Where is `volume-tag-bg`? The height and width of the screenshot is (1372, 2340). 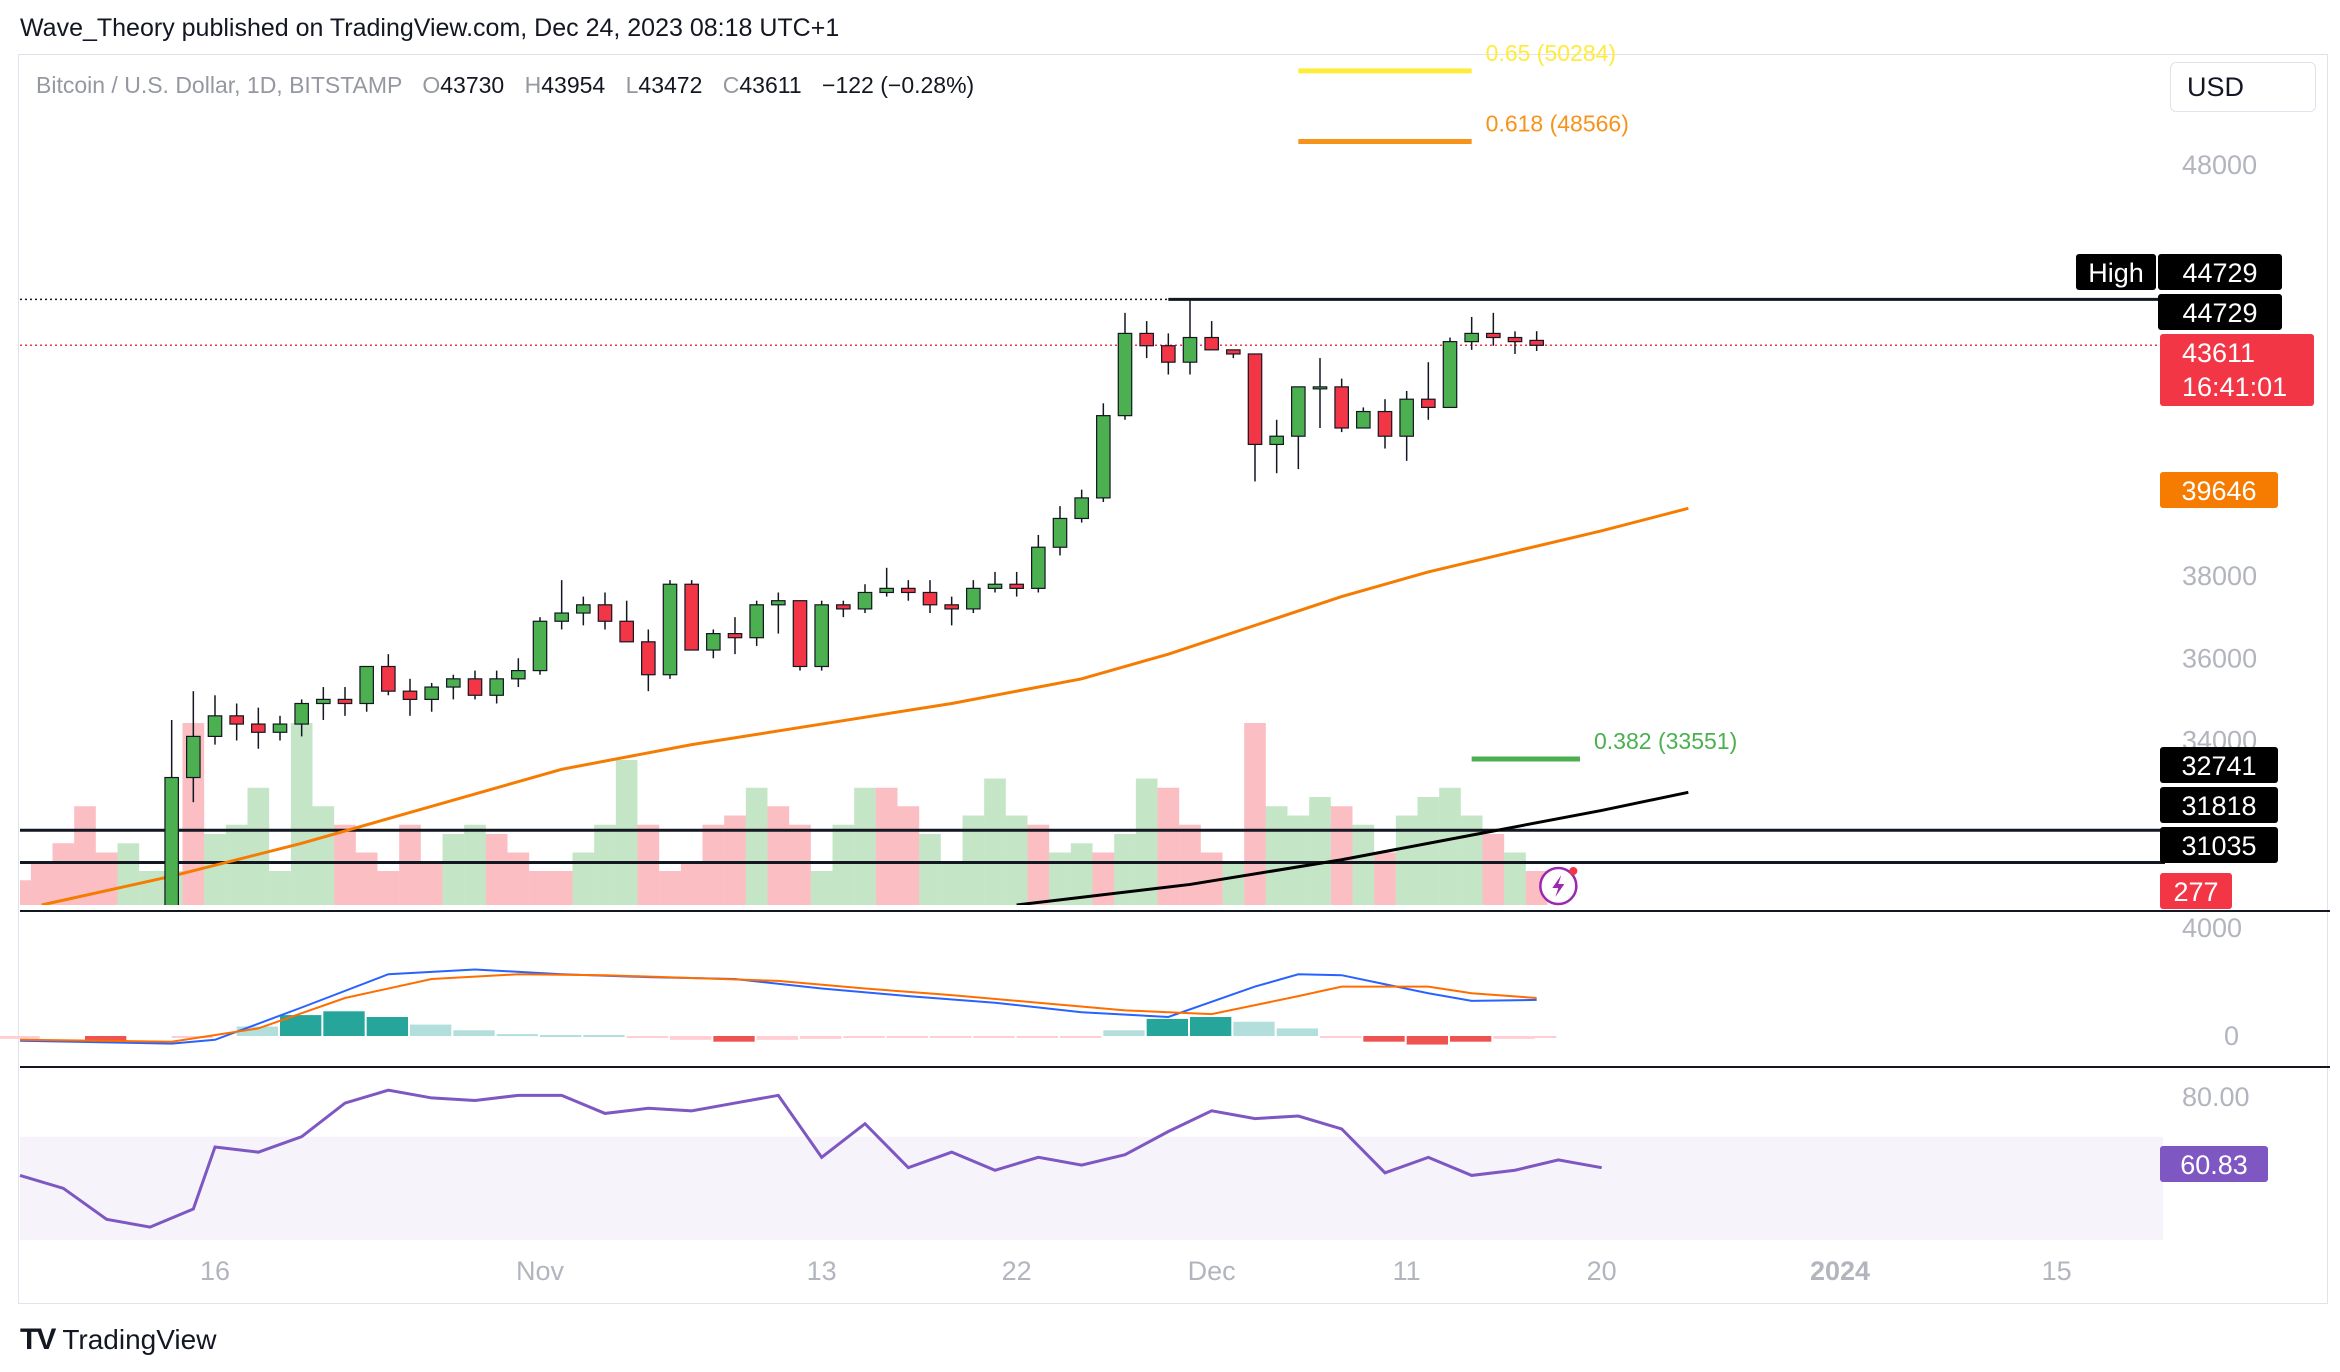
volume-tag-bg is located at coordinates (2196, 891).